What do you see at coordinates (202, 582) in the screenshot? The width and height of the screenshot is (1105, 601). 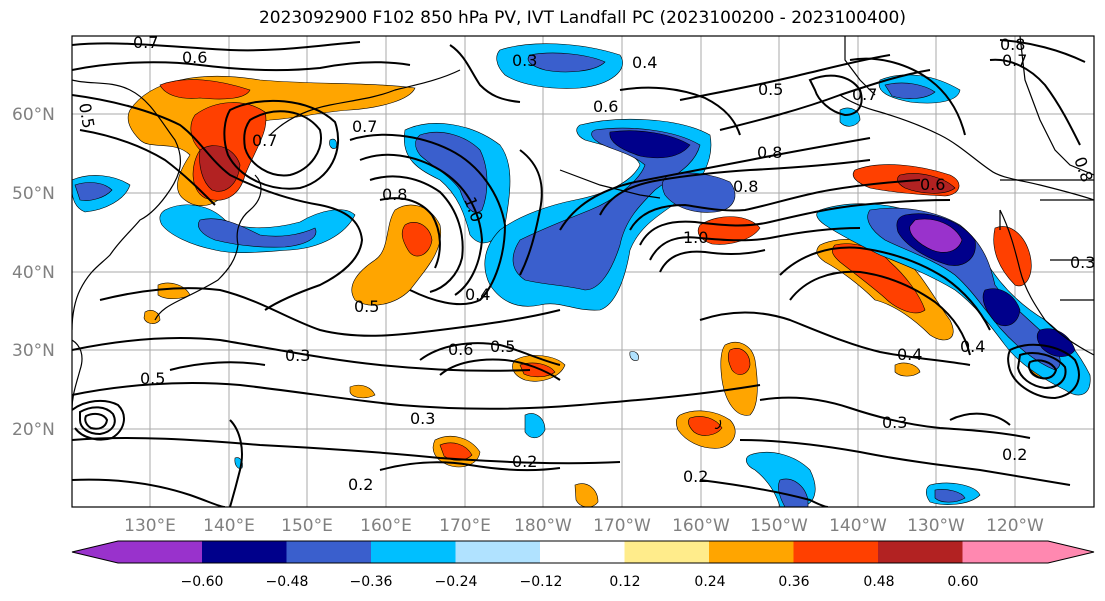 I see `colorbar-tick-label: −0.60` at bounding box center [202, 582].